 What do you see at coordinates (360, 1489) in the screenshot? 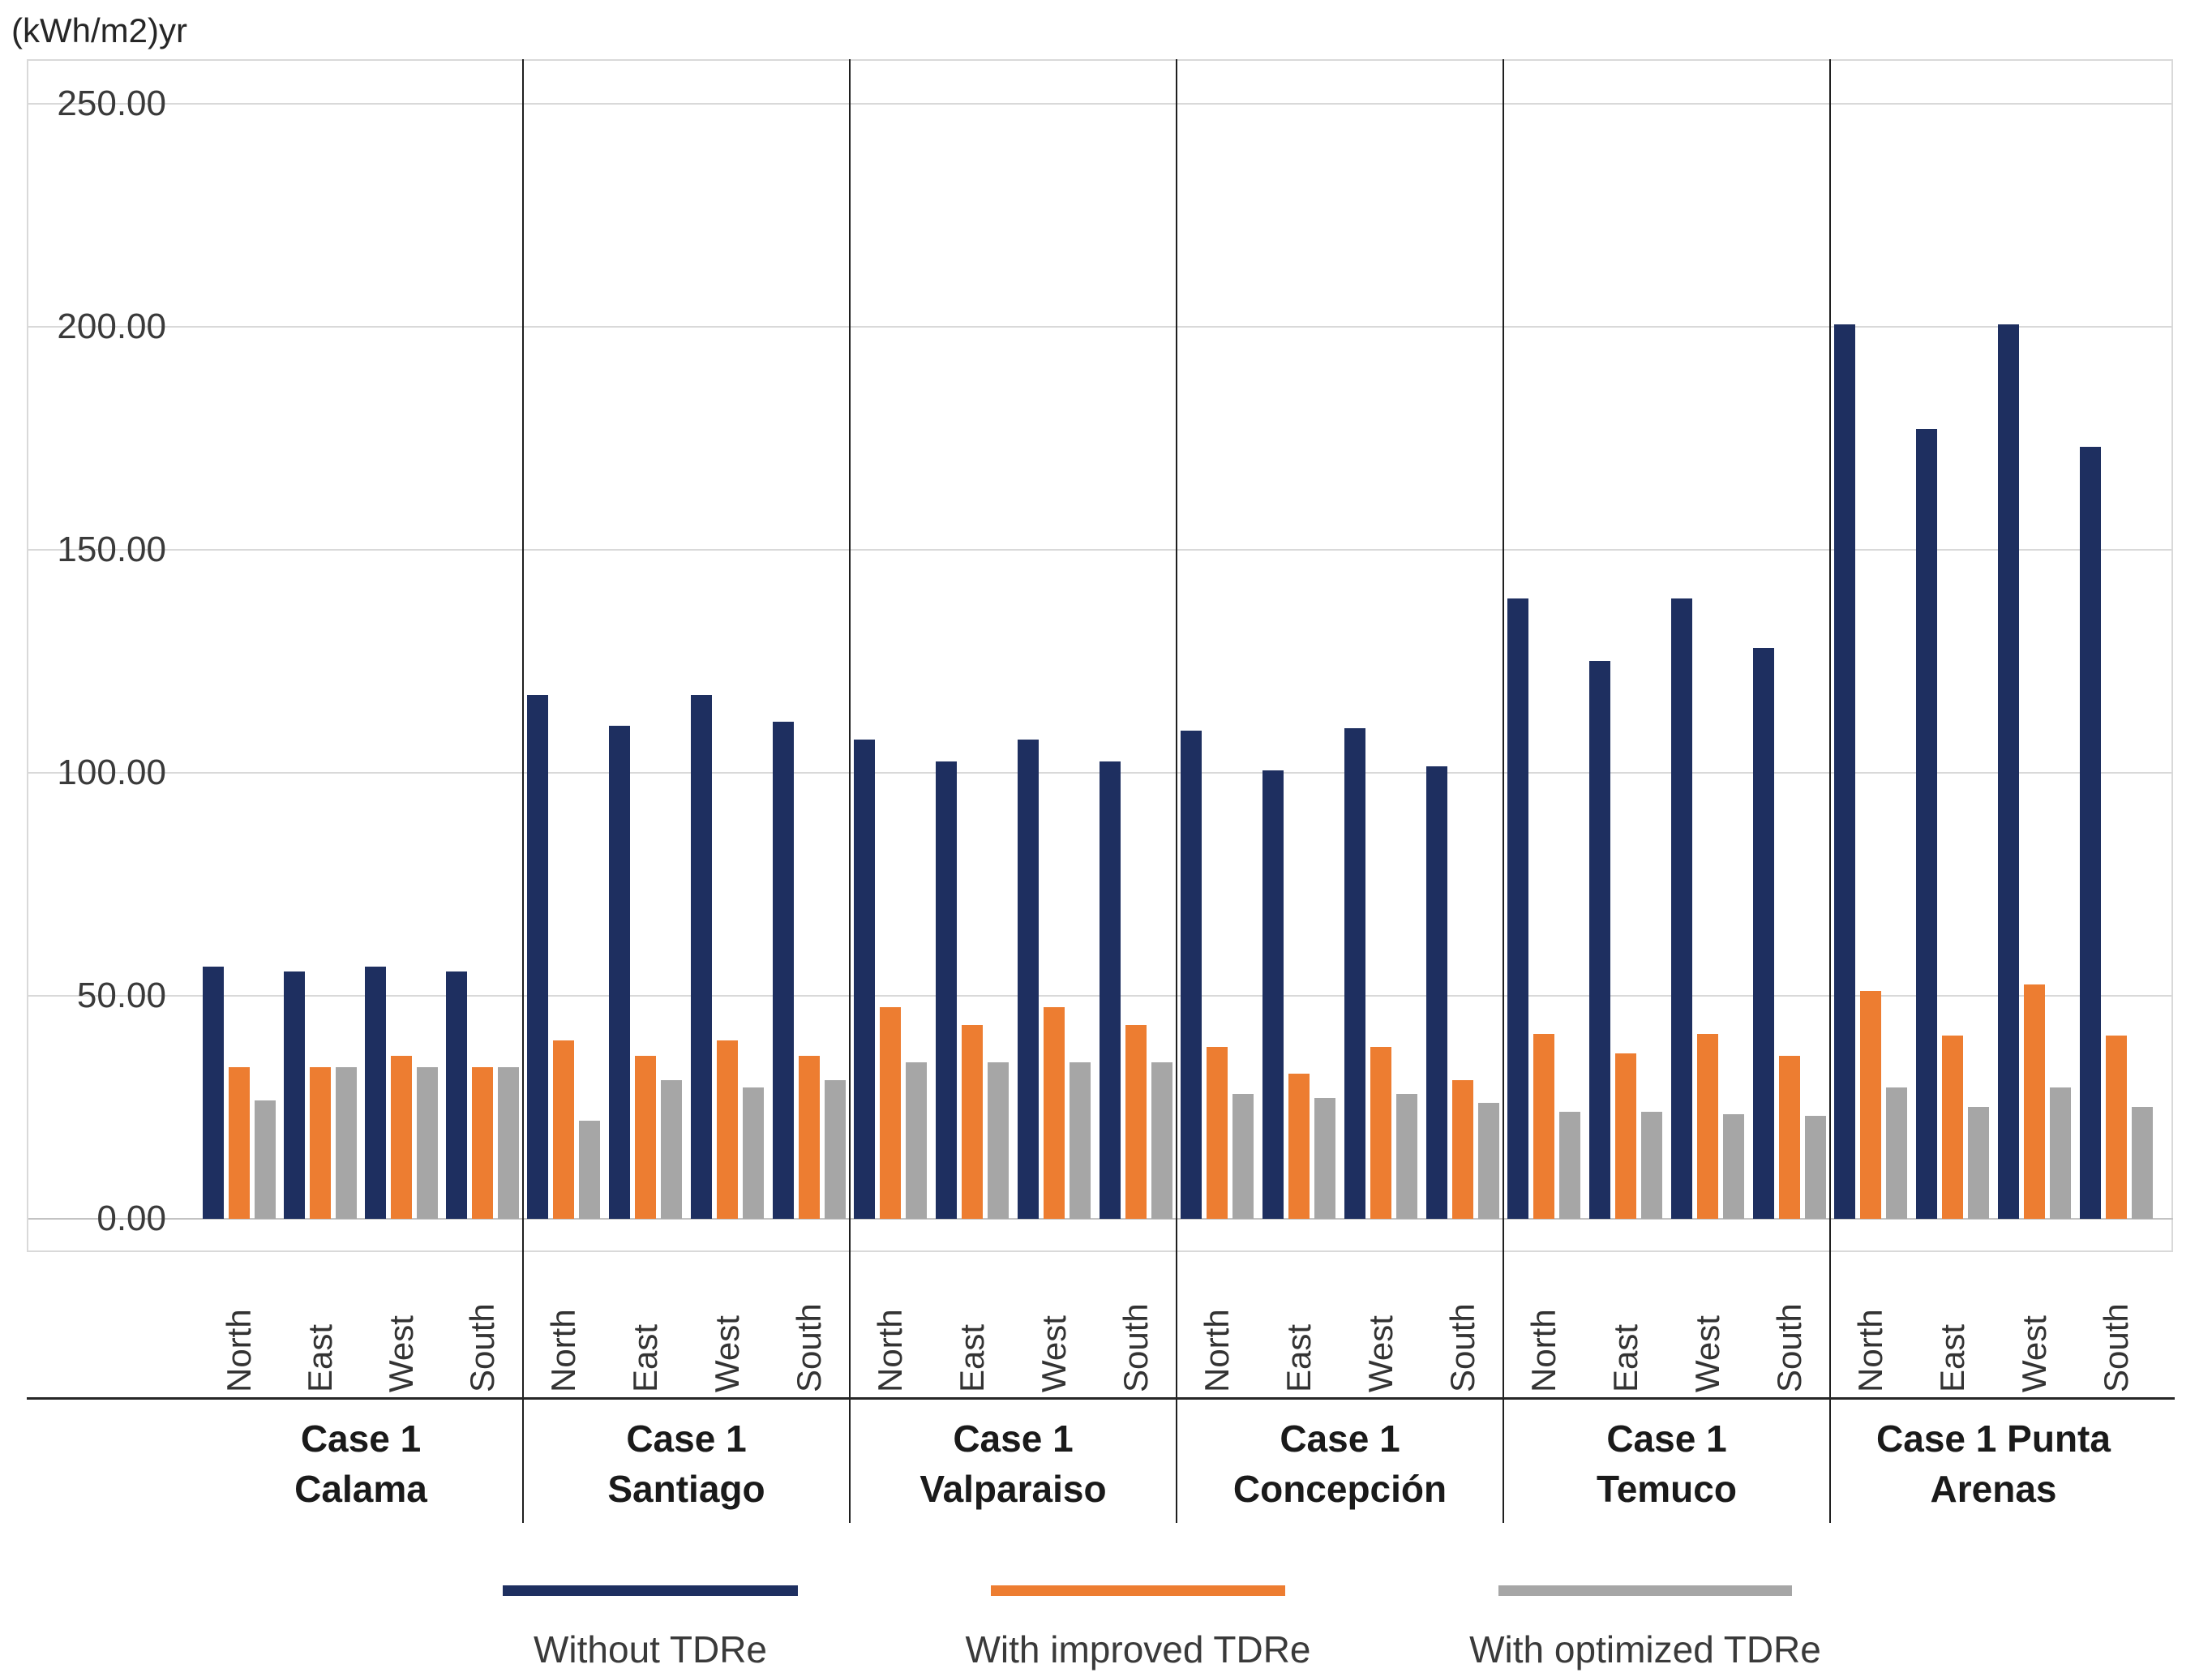
I see `group-label-line2: Calama` at bounding box center [360, 1489].